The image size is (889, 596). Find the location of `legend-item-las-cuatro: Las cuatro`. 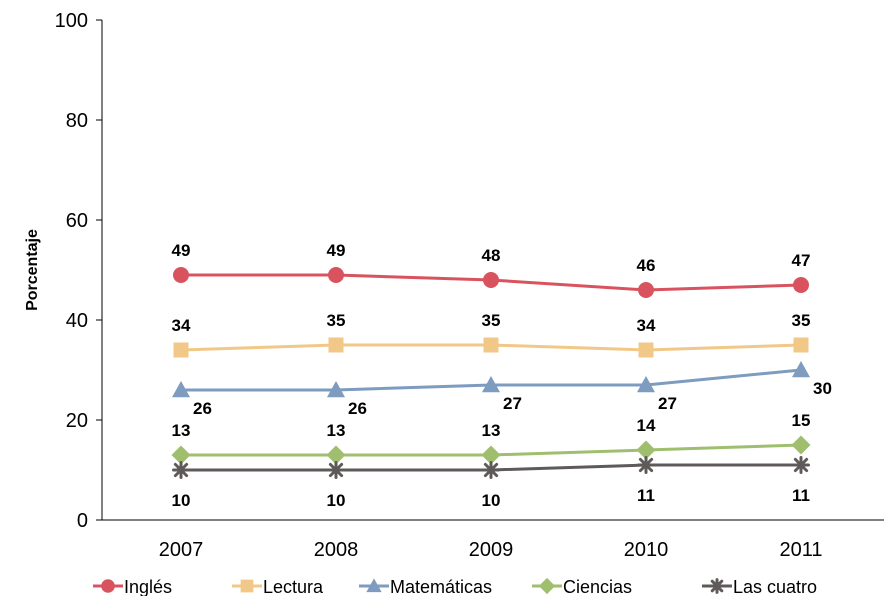

legend-item-las-cuatro: Las cuatro is located at coordinates (759, 586).